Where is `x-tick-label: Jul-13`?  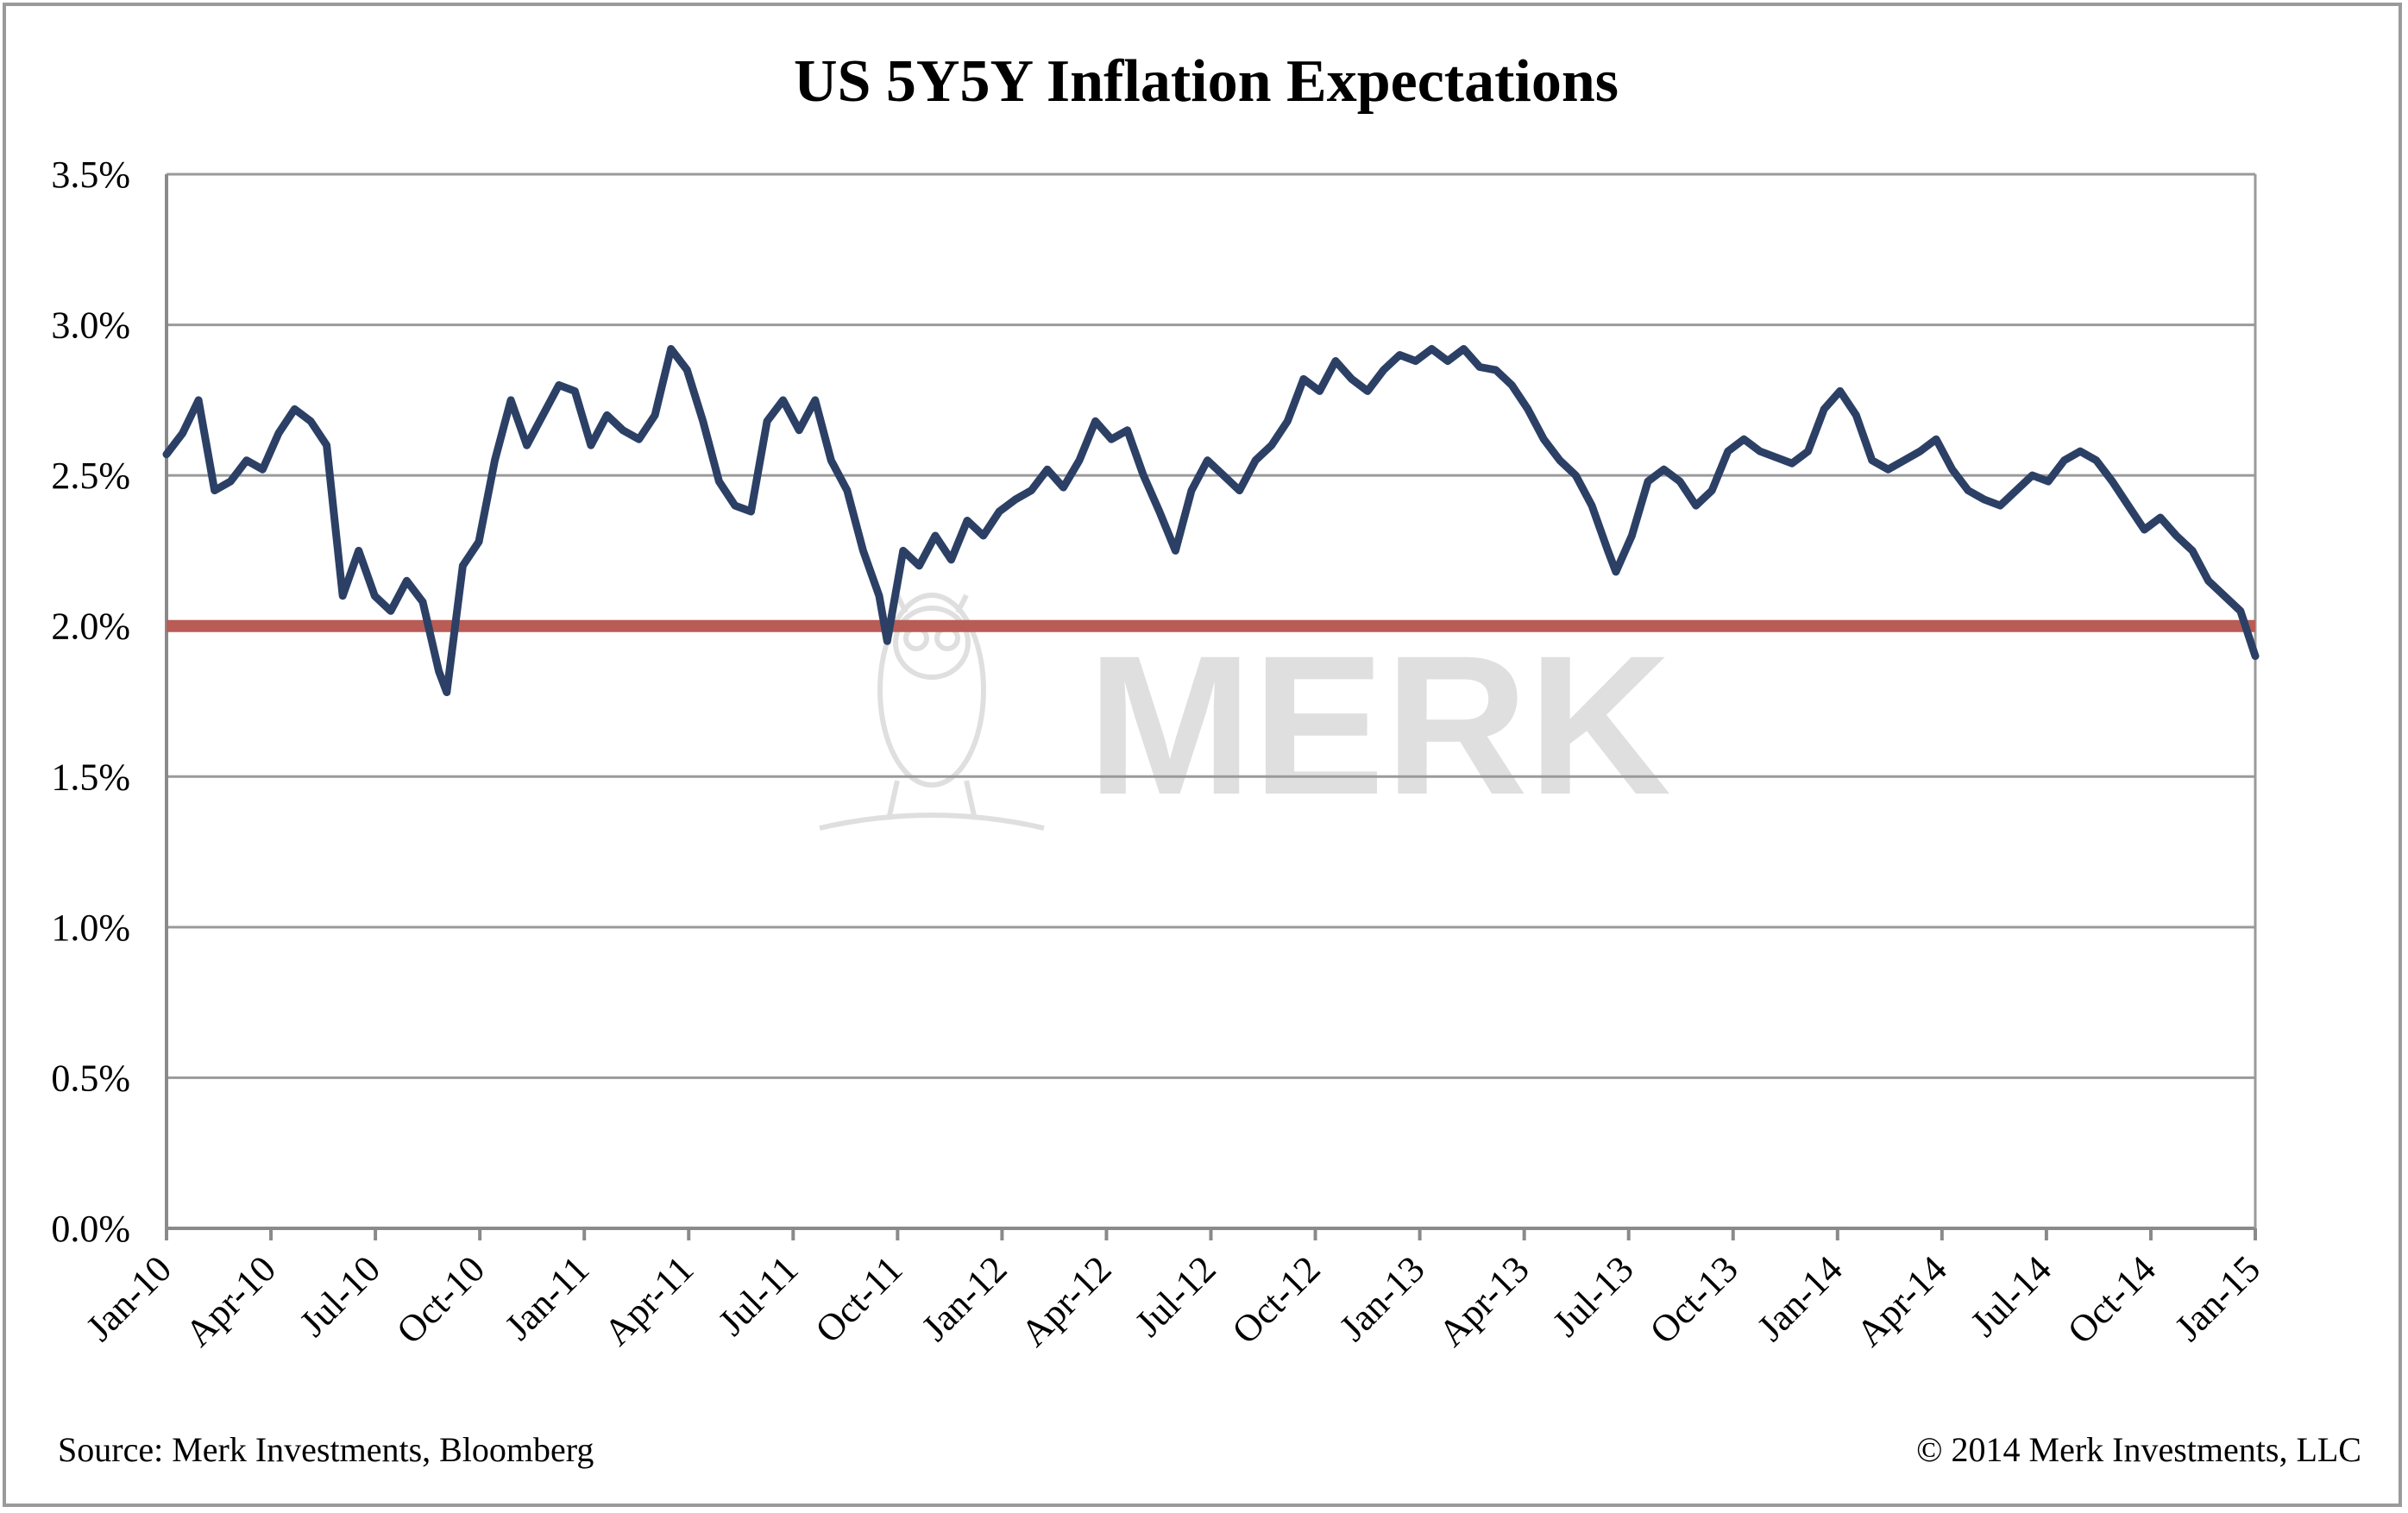 x-tick-label: Jul-13 is located at coordinates (1593, 1295).